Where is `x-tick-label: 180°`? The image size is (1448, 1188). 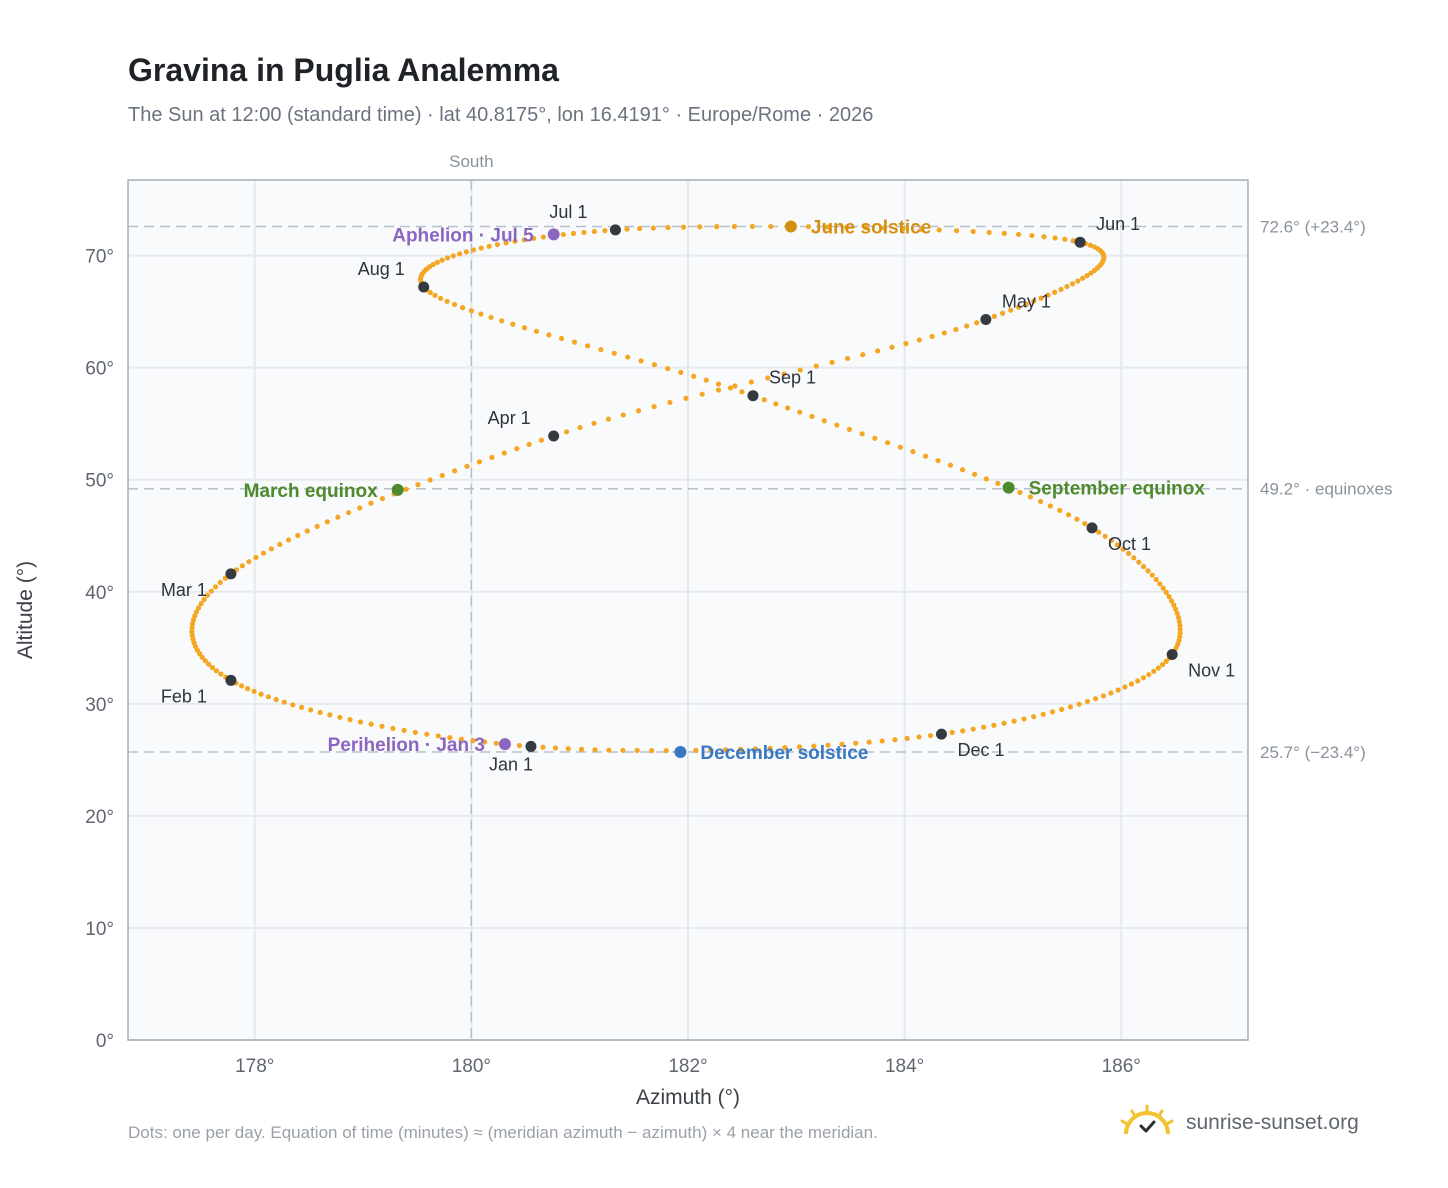 x-tick-label: 180° is located at coordinates (471, 1066).